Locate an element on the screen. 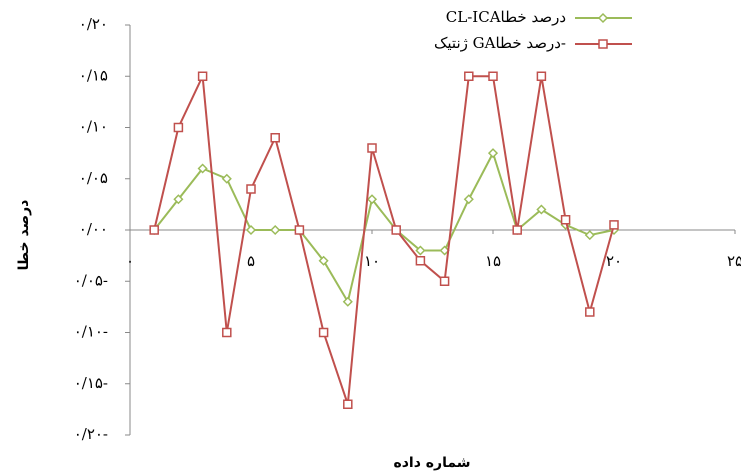 This screenshot has height=474, width=741. x-tick-label: ۱۵ is located at coordinates (493, 261).